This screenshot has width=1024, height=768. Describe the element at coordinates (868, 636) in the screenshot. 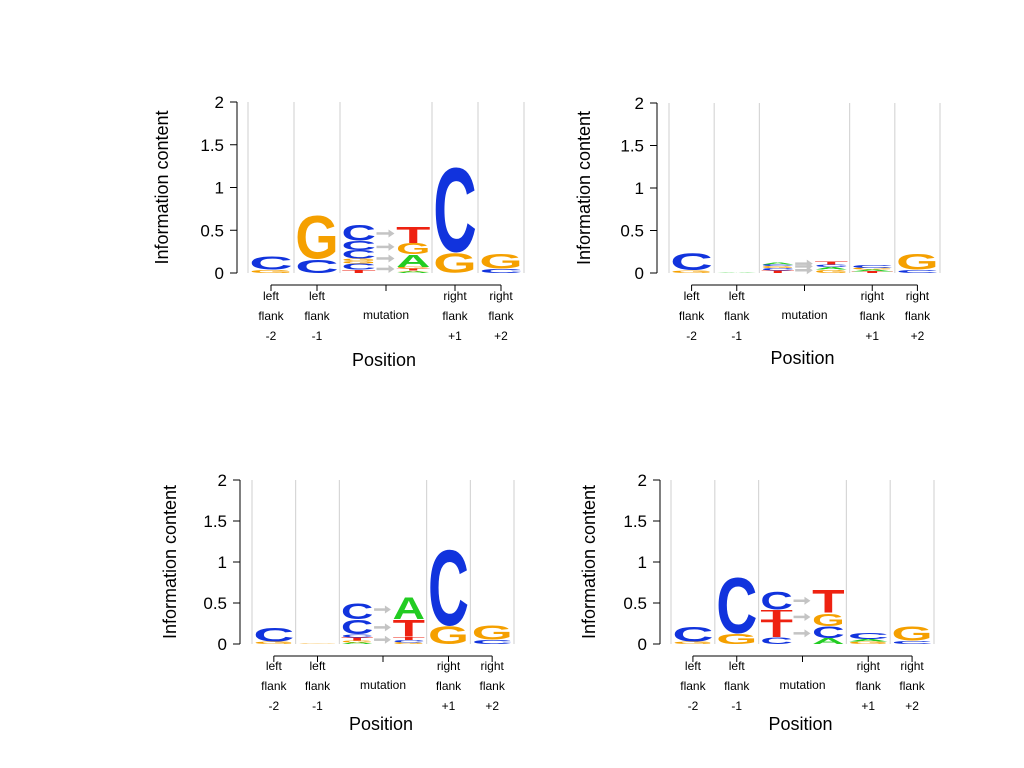

I see `position-4-letter-c-2: C` at that location.